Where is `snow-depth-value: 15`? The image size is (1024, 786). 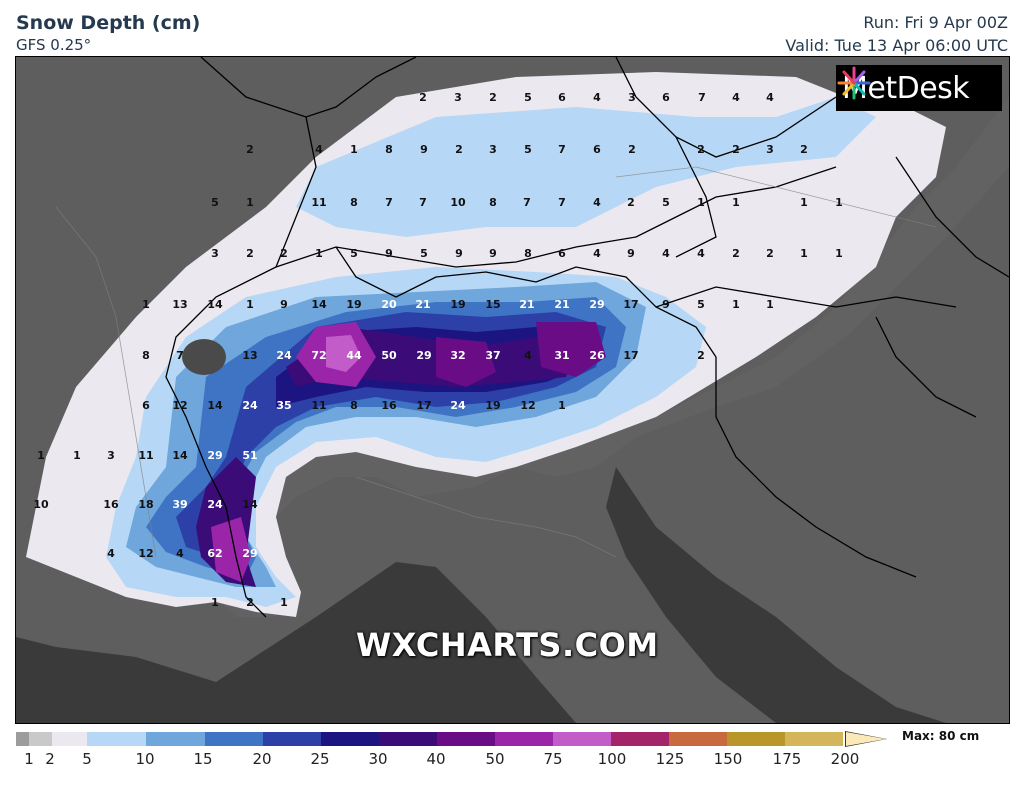
snow-depth-value: 15 is located at coordinates (492, 304).